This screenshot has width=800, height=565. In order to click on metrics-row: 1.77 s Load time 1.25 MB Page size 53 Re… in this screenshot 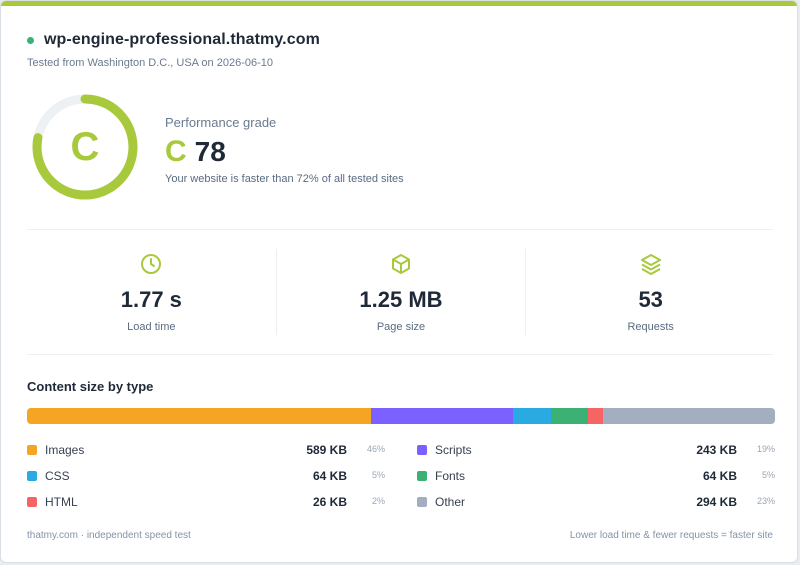, I will do `click(401, 292)`.